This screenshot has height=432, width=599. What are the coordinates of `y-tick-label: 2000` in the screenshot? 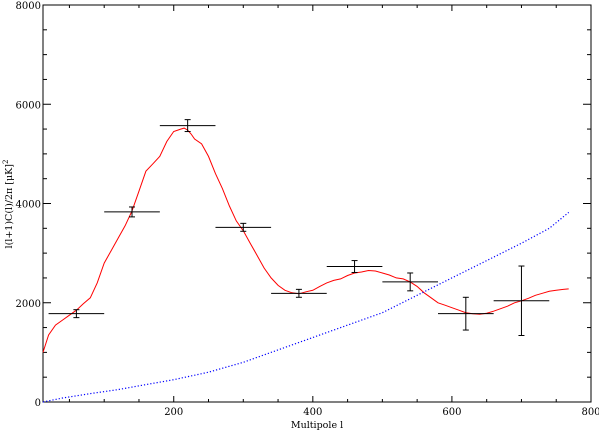 It's located at (28, 304).